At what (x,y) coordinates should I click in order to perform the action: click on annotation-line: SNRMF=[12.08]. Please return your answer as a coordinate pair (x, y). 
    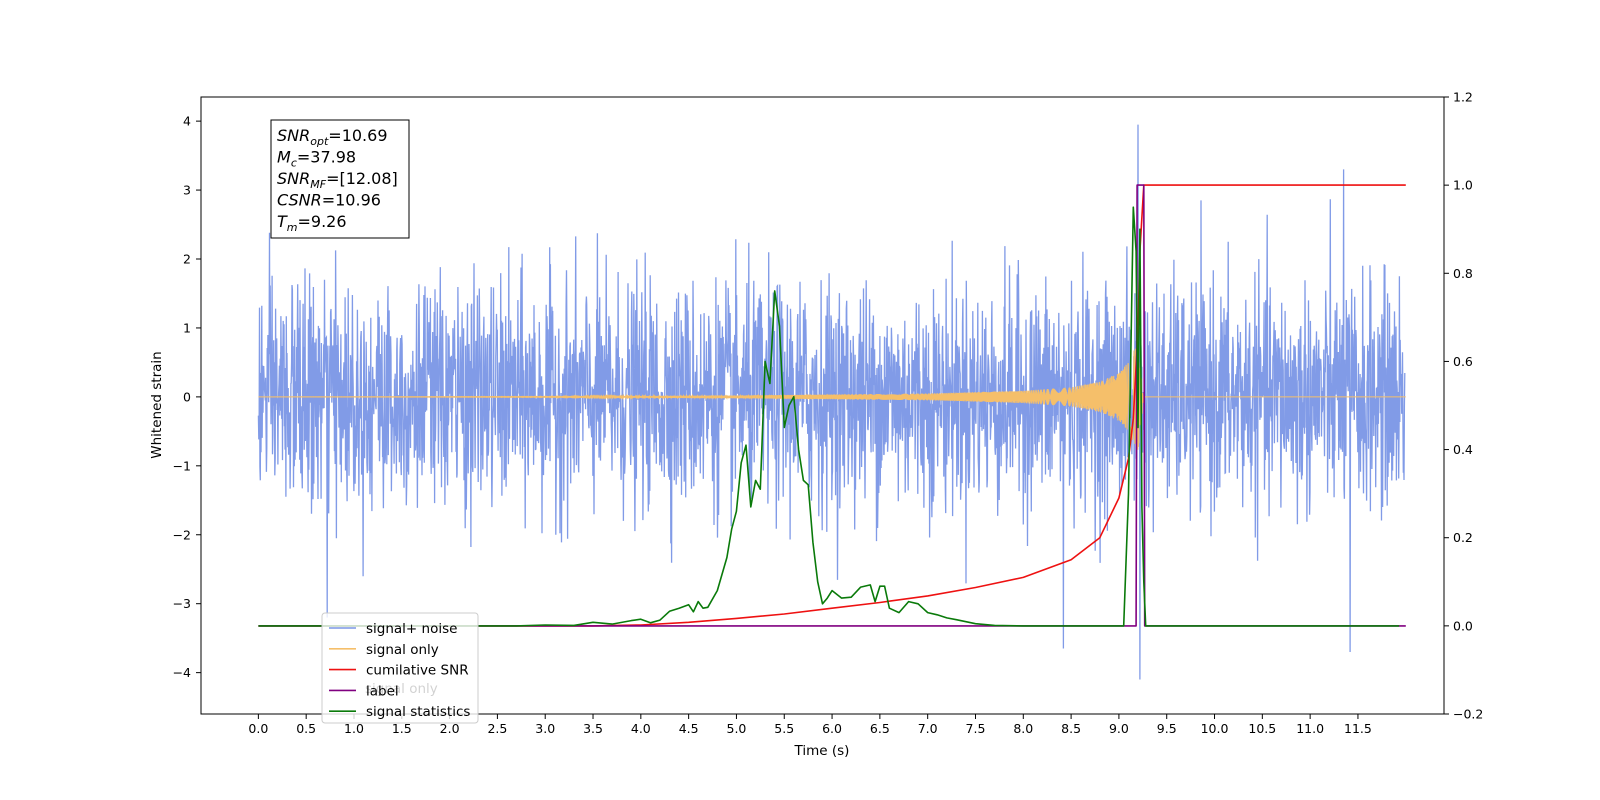
    Looking at the image, I should click on (337, 180).